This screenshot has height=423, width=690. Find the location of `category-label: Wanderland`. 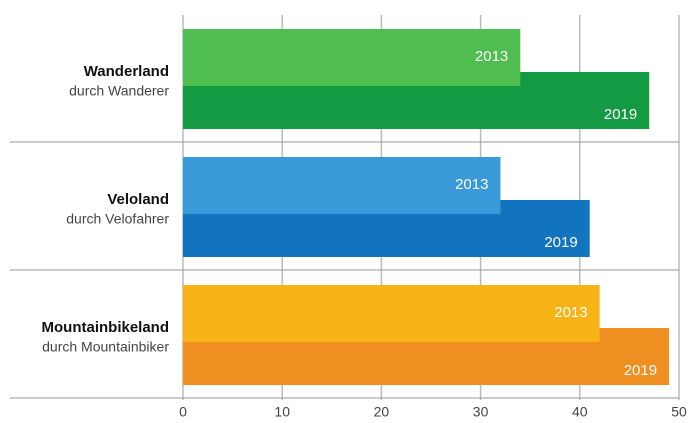

category-label: Wanderland is located at coordinates (126, 71).